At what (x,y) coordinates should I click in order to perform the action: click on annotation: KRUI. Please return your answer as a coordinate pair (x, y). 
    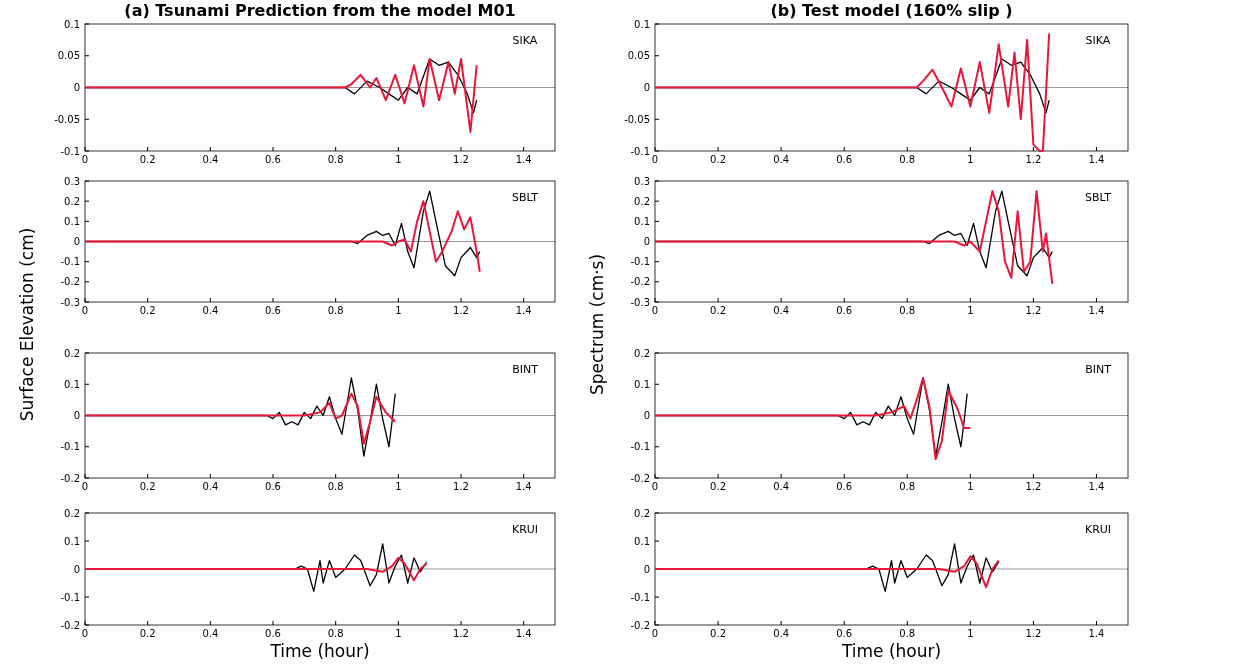
    Looking at the image, I should click on (525, 529).